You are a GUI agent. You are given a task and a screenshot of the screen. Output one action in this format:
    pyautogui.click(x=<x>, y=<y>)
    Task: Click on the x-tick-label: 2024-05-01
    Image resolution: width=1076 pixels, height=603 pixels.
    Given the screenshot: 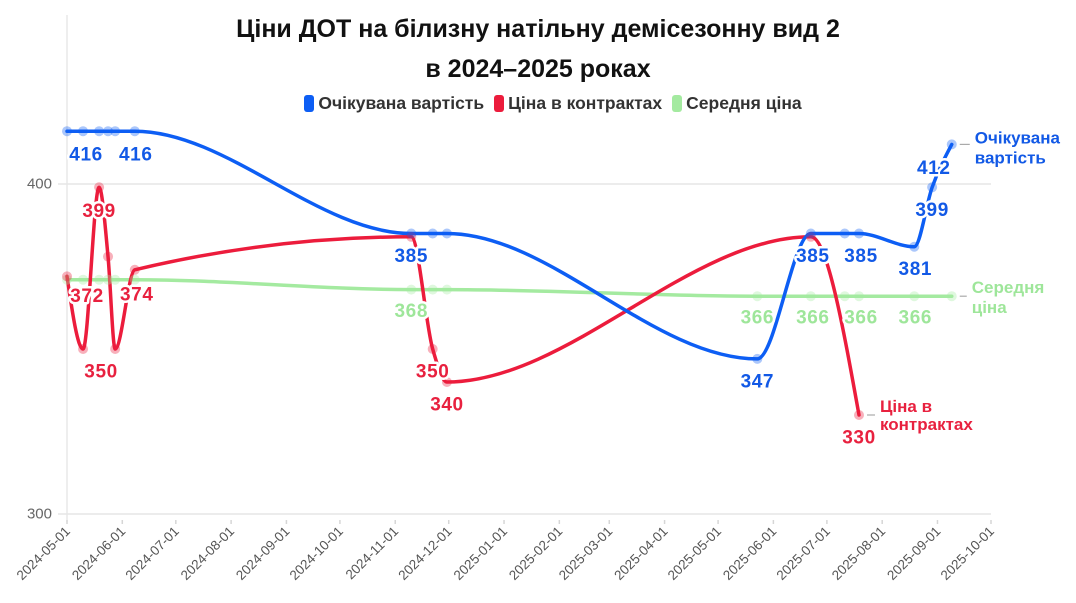 What is the action you would take?
    pyautogui.click(x=43, y=553)
    